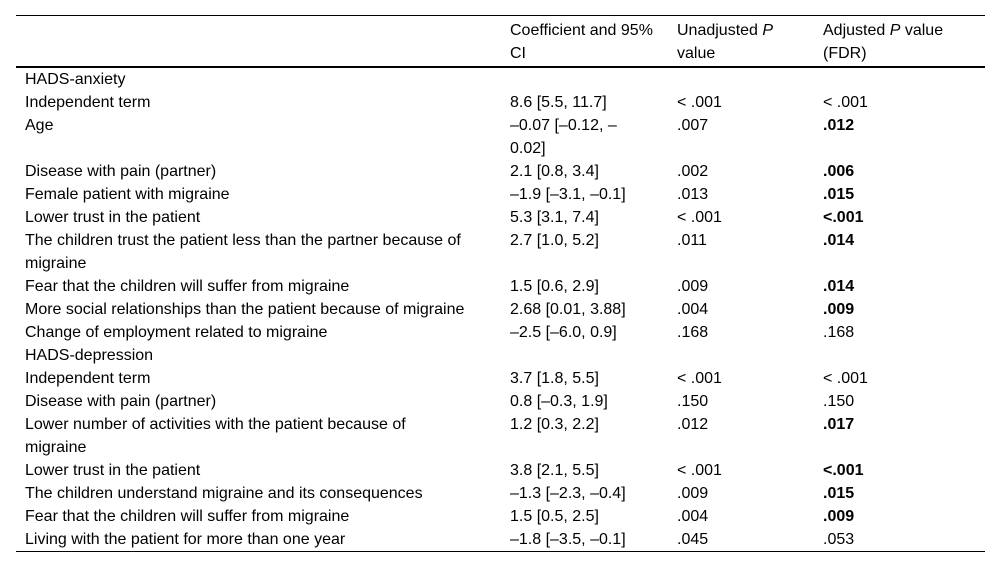 The image size is (1000, 585). What do you see at coordinates (568, 493) in the screenshot?
I see `coefficient-cell: –1.3 [–2.3, –0.4]` at bounding box center [568, 493].